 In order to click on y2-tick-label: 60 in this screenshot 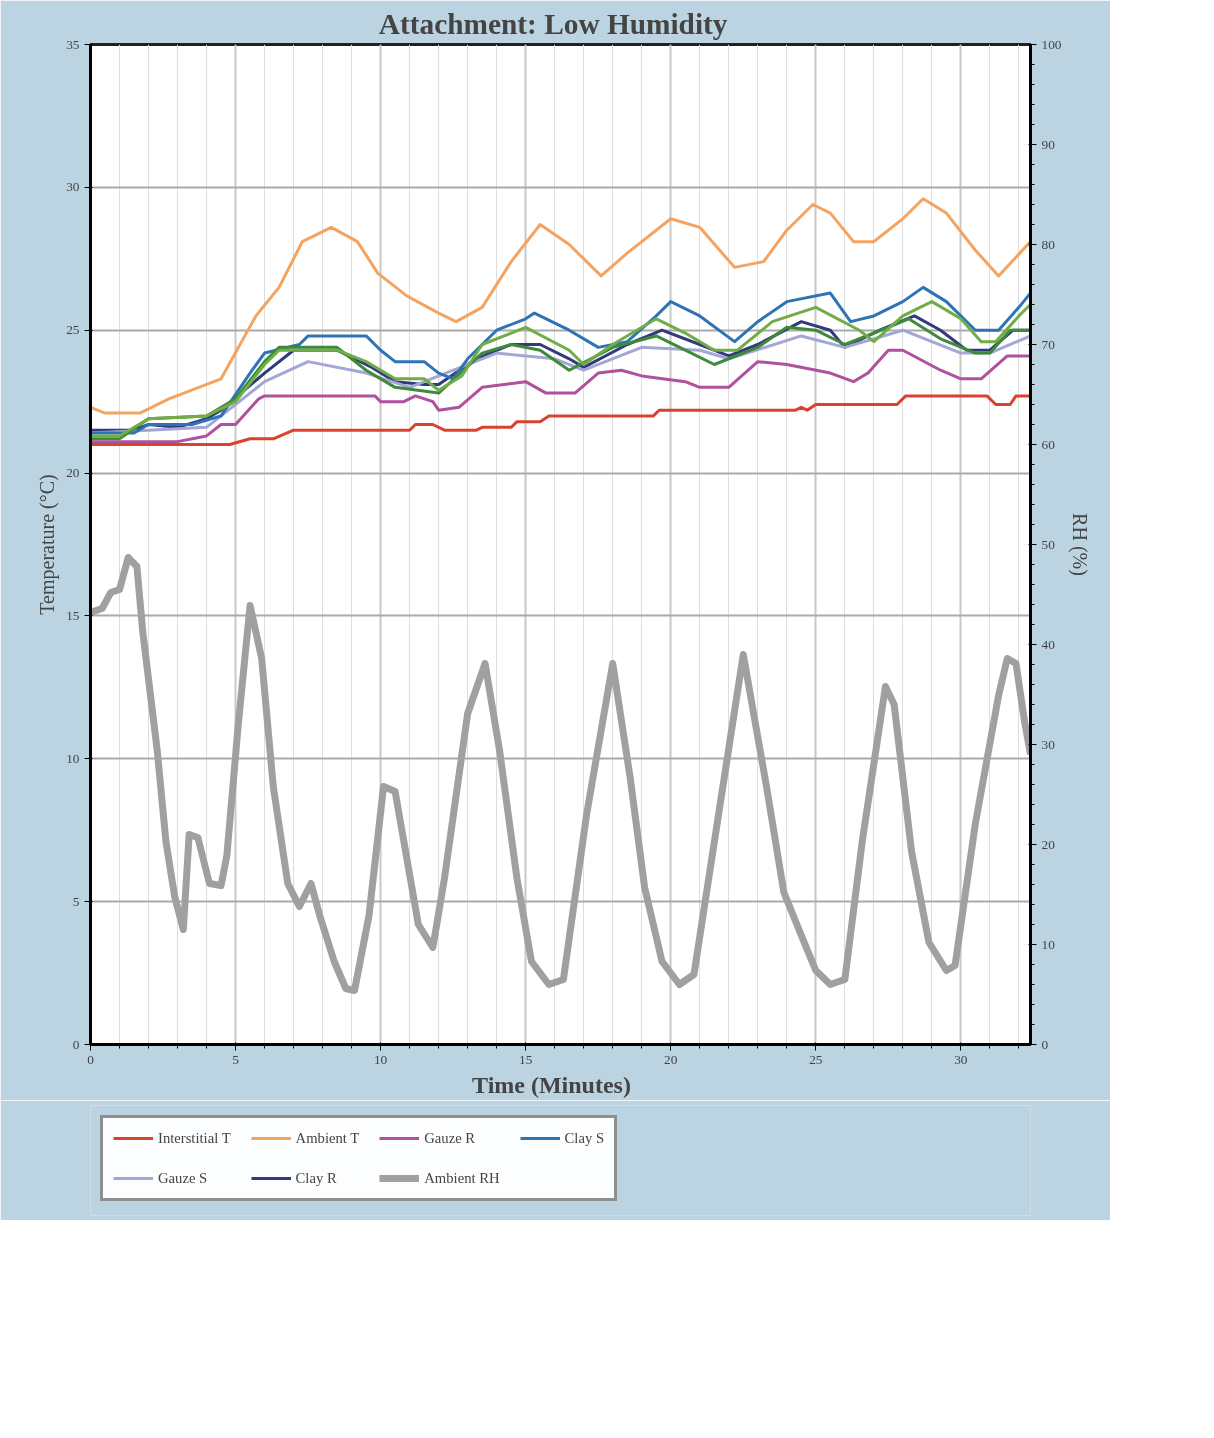, I will do `click(1048, 444)`.